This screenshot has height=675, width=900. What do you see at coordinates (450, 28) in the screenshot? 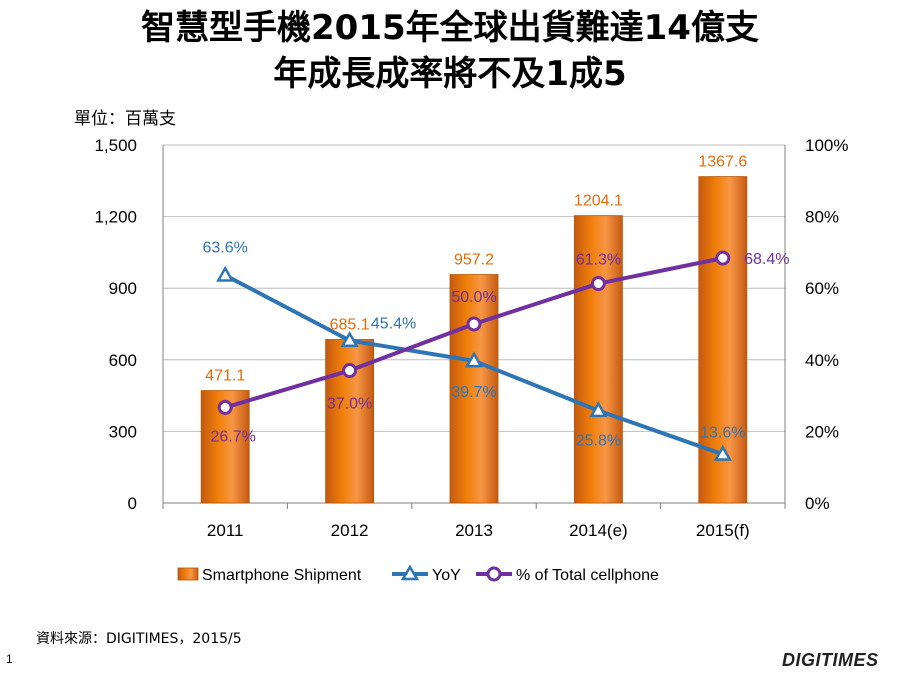
I see `chart-title-line1: 智慧型手機2015年全球出貨難達14億支` at bounding box center [450, 28].